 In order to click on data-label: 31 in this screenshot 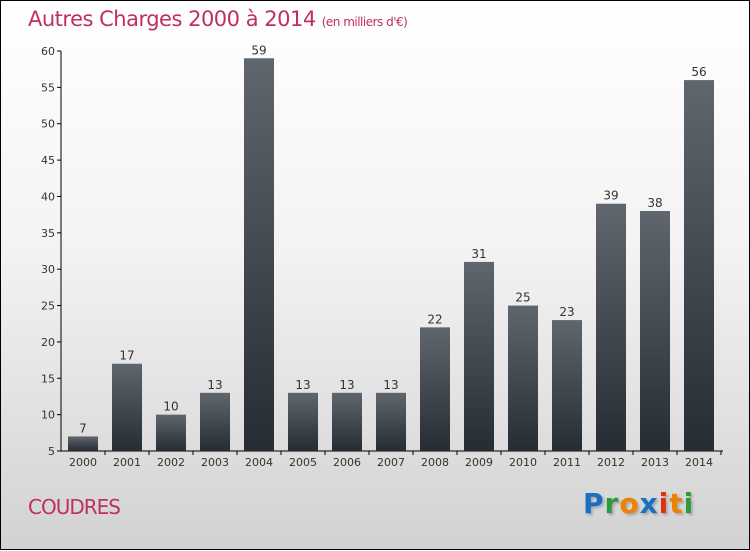, I will do `click(478, 254)`.